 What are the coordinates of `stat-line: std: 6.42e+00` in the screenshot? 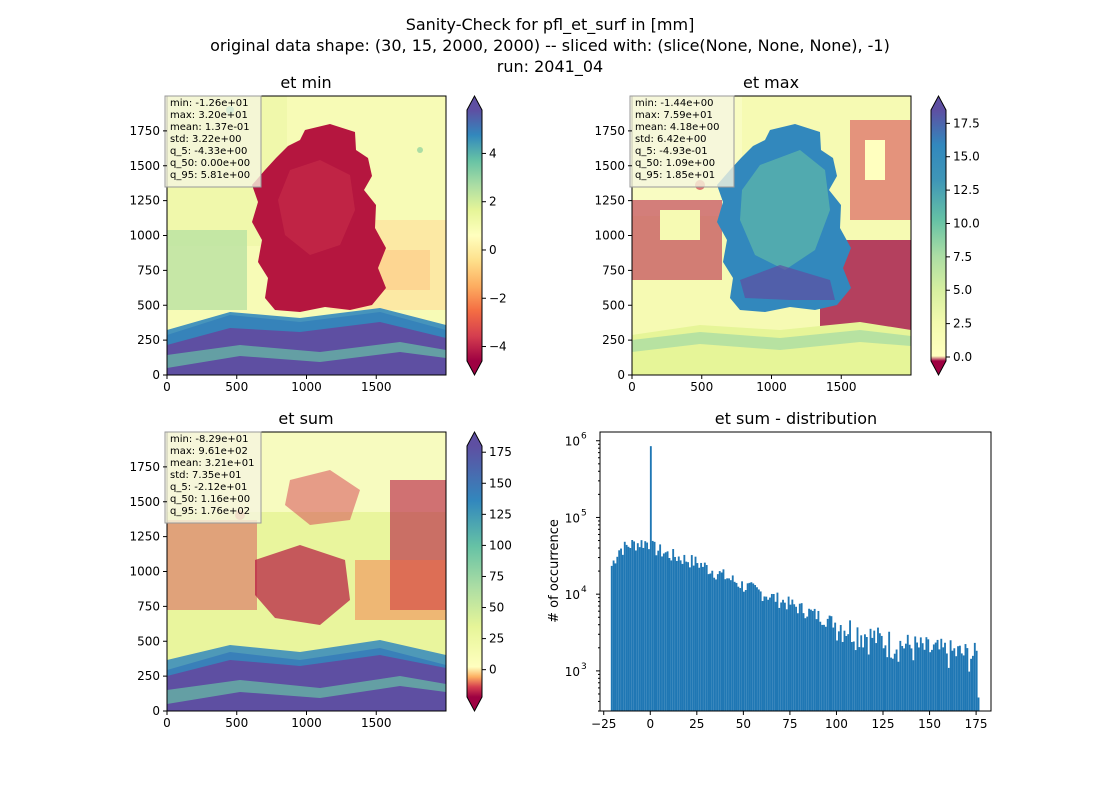 It's located at (671, 139).